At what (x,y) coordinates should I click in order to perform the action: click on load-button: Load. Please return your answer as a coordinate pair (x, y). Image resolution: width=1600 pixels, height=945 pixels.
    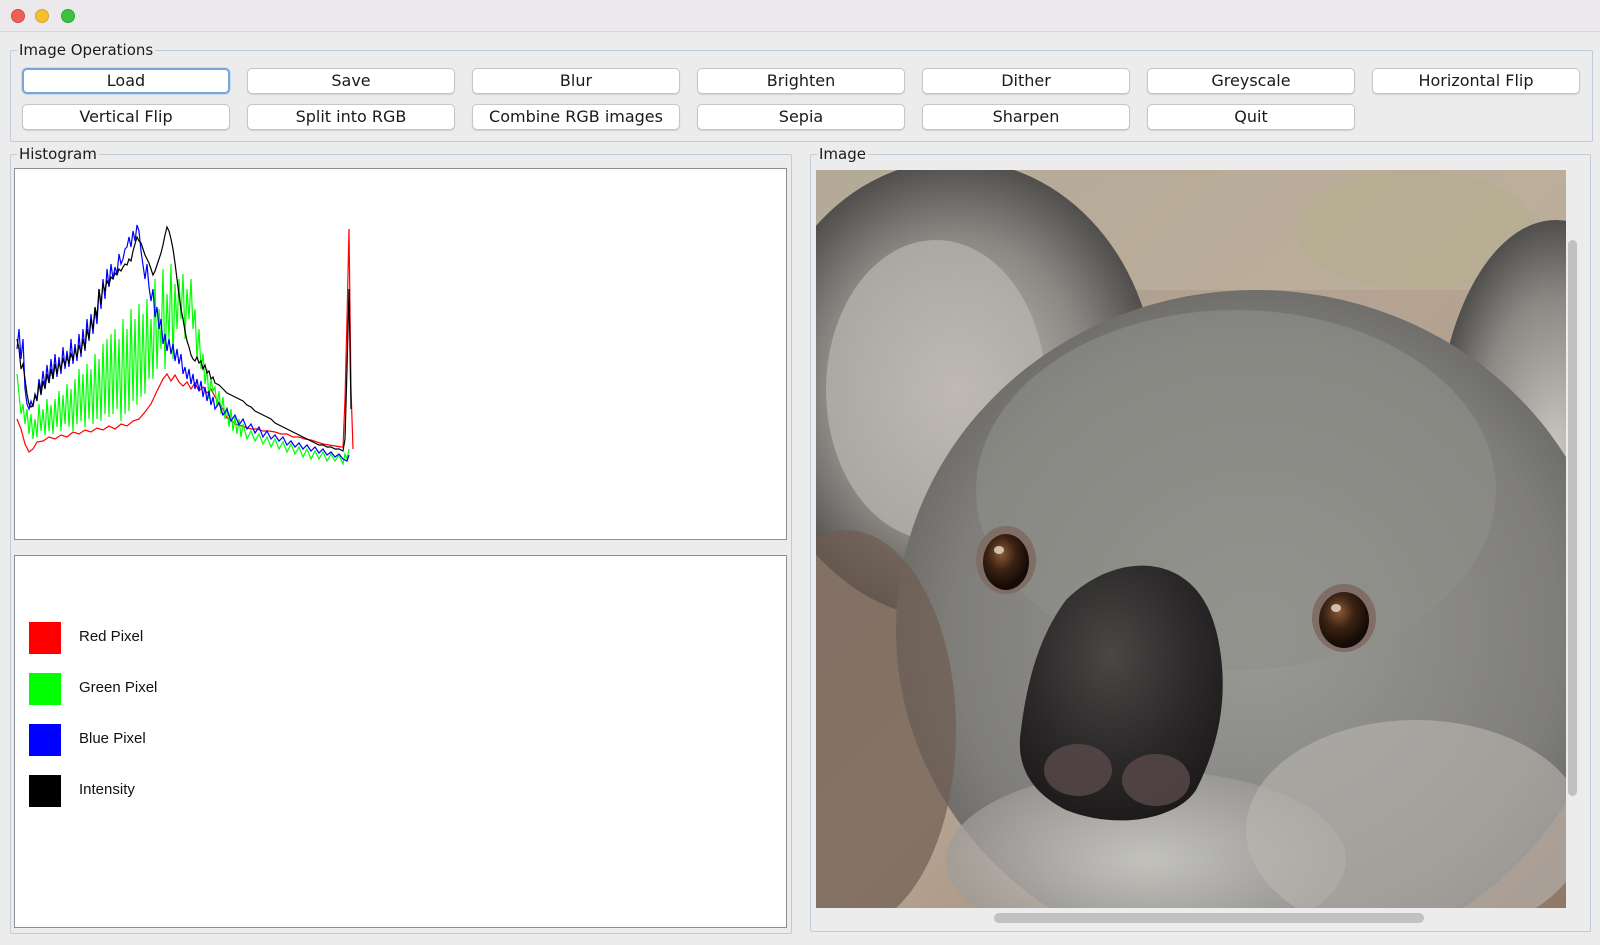
    Looking at the image, I should click on (126, 81).